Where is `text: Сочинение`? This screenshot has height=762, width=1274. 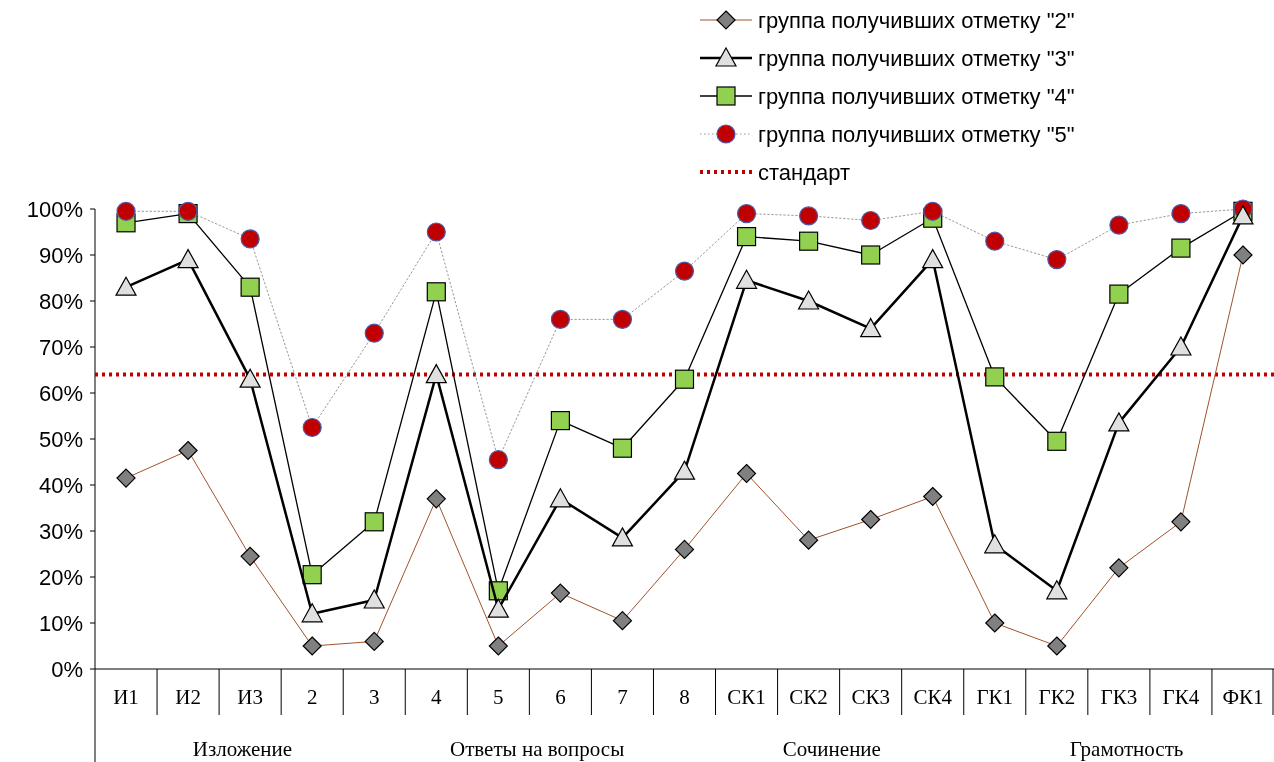 text: Сочинение is located at coordinates (831, 749).